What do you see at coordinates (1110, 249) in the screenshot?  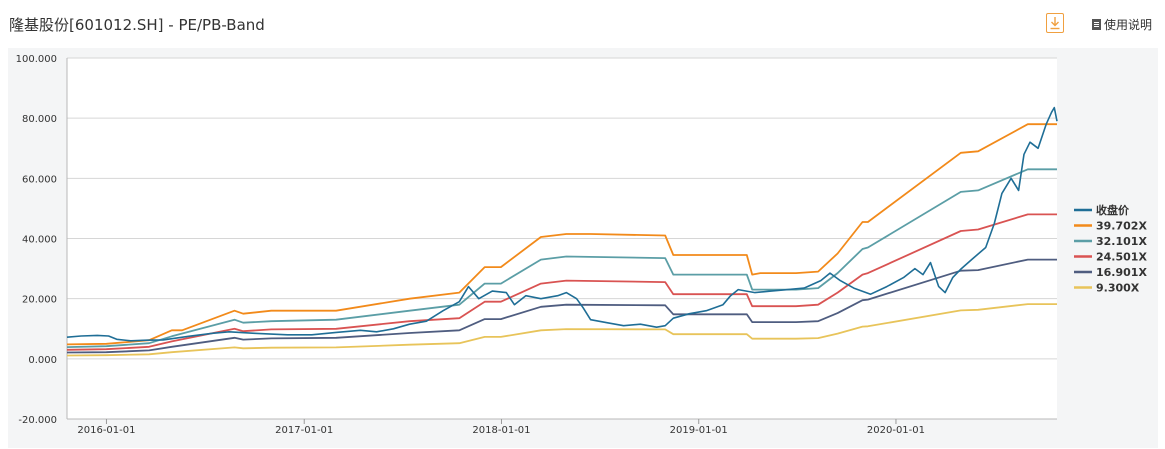 I see `legend: 收盘价 39.702X 32.101X 24.501X 16.901X 9.300X` at bounding box center [1110, 249].